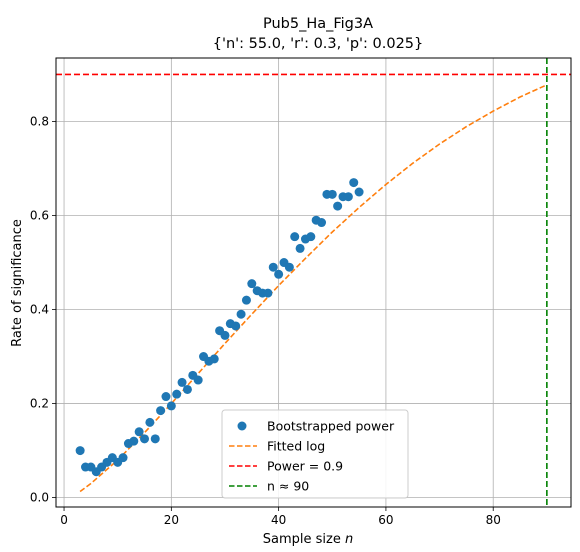 The image size is (580, 552). Describe the element at coordinates (288, 486) in the screenshot. I see `legend-label-n-line: n ≈ 90` at that location.